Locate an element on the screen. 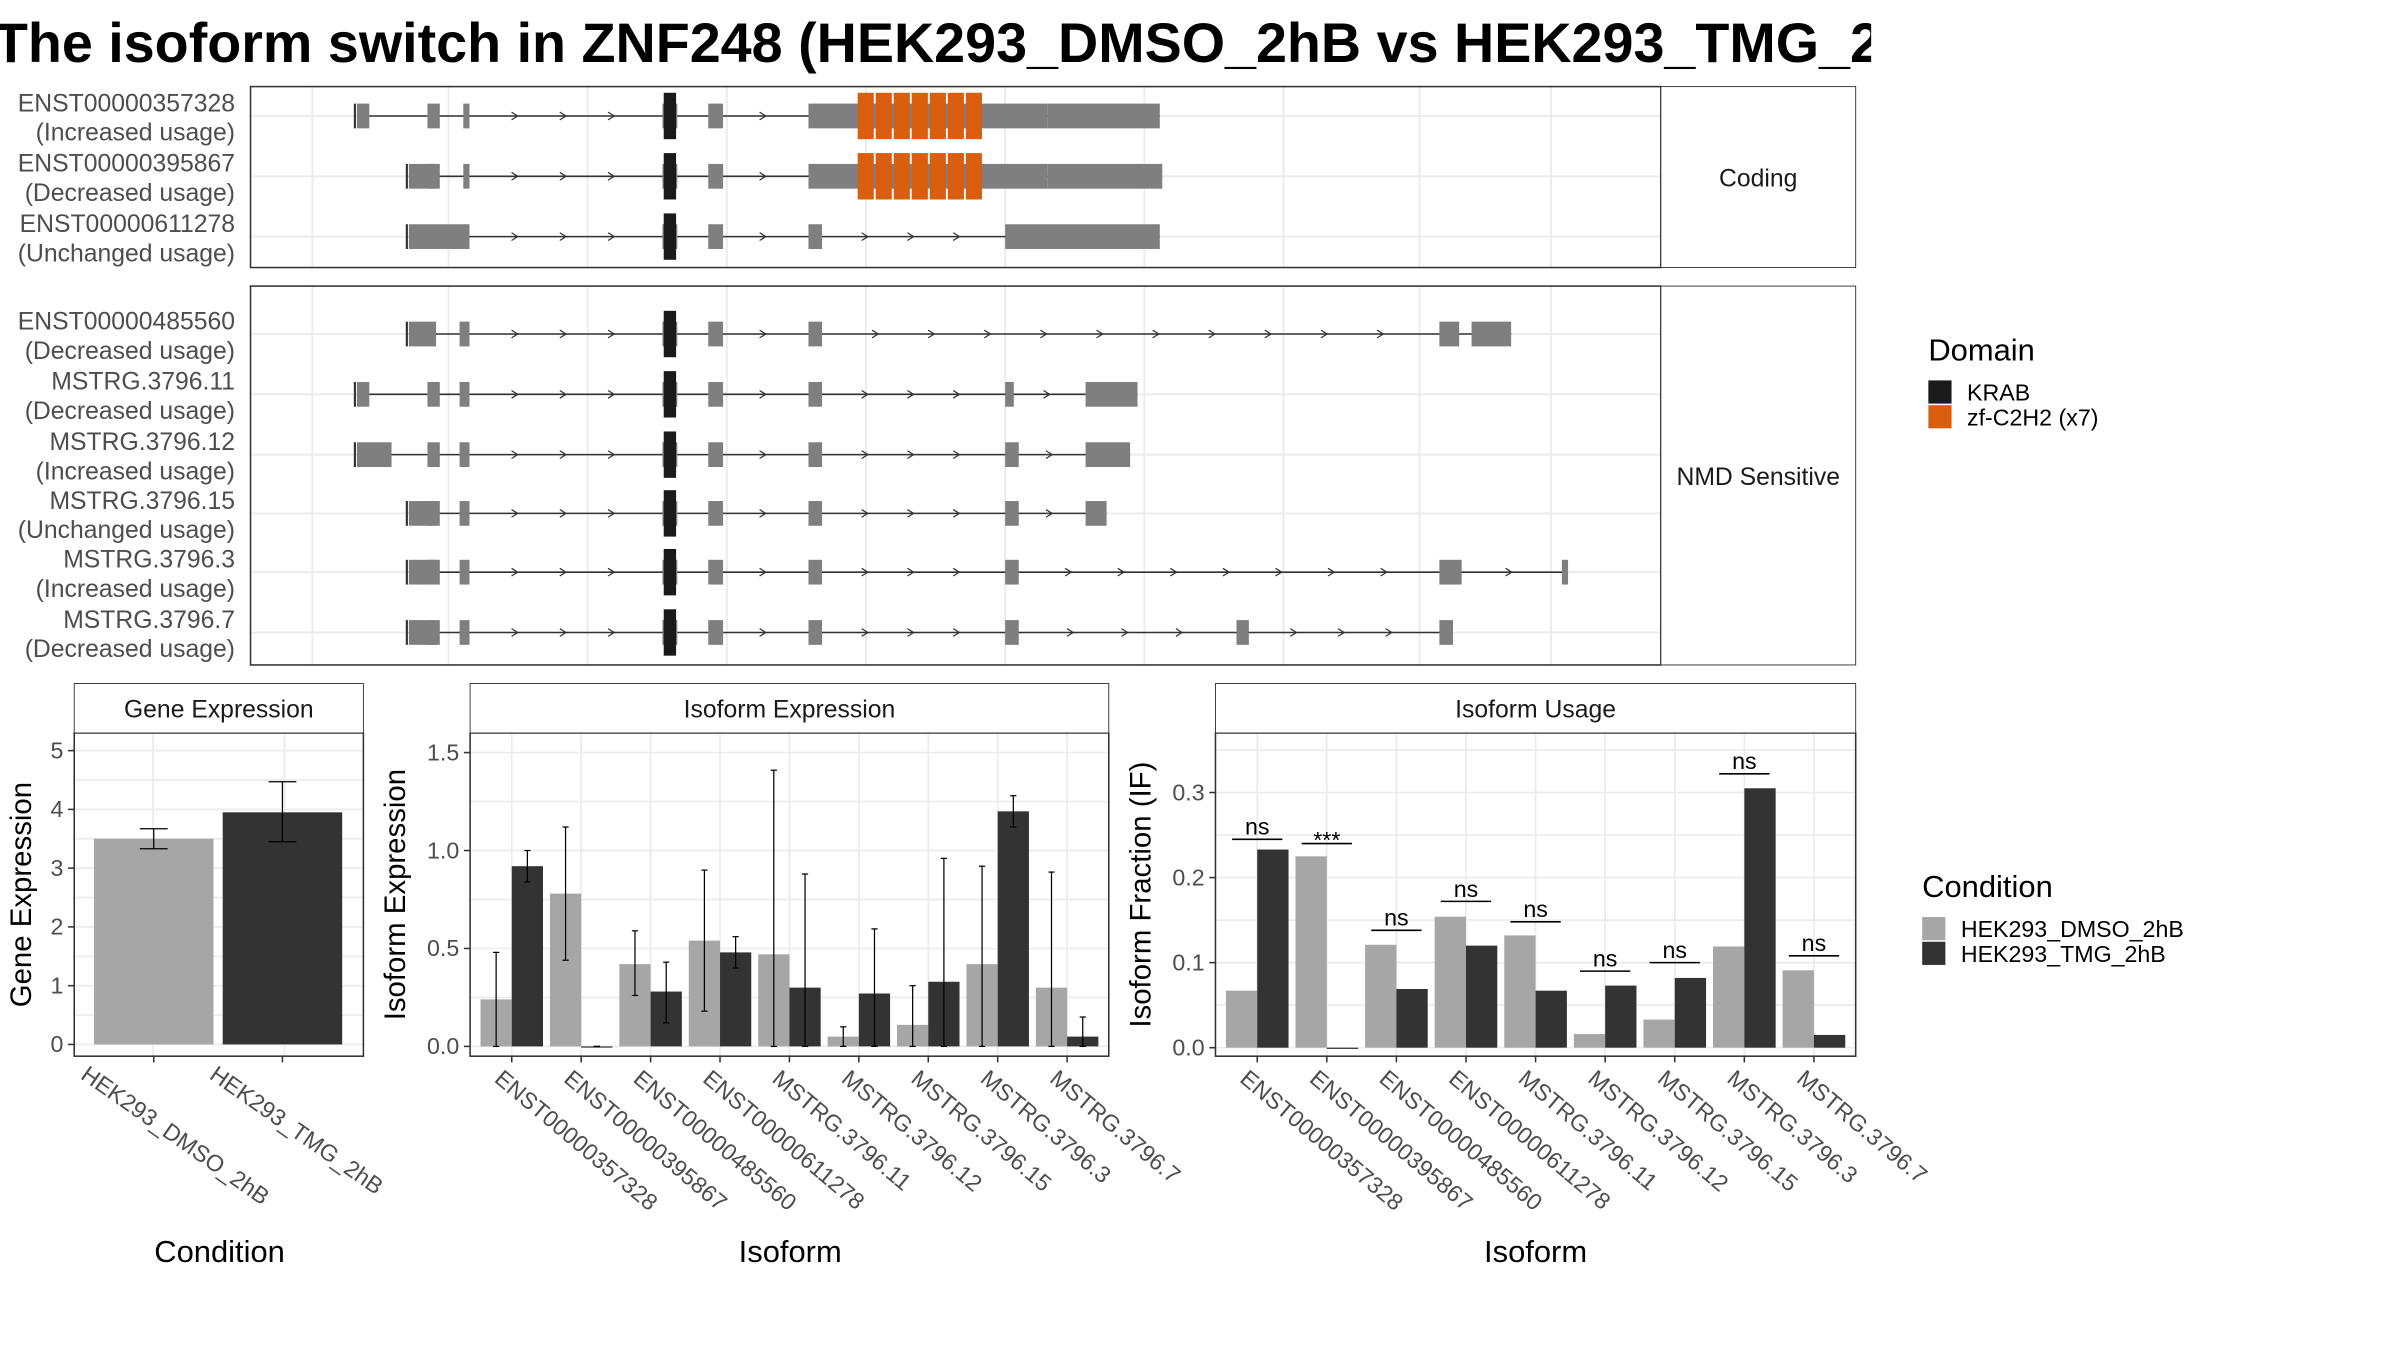  transcript-row: MSTRG.3796.7(Decreased usage) is located at coordinates (739, 635).